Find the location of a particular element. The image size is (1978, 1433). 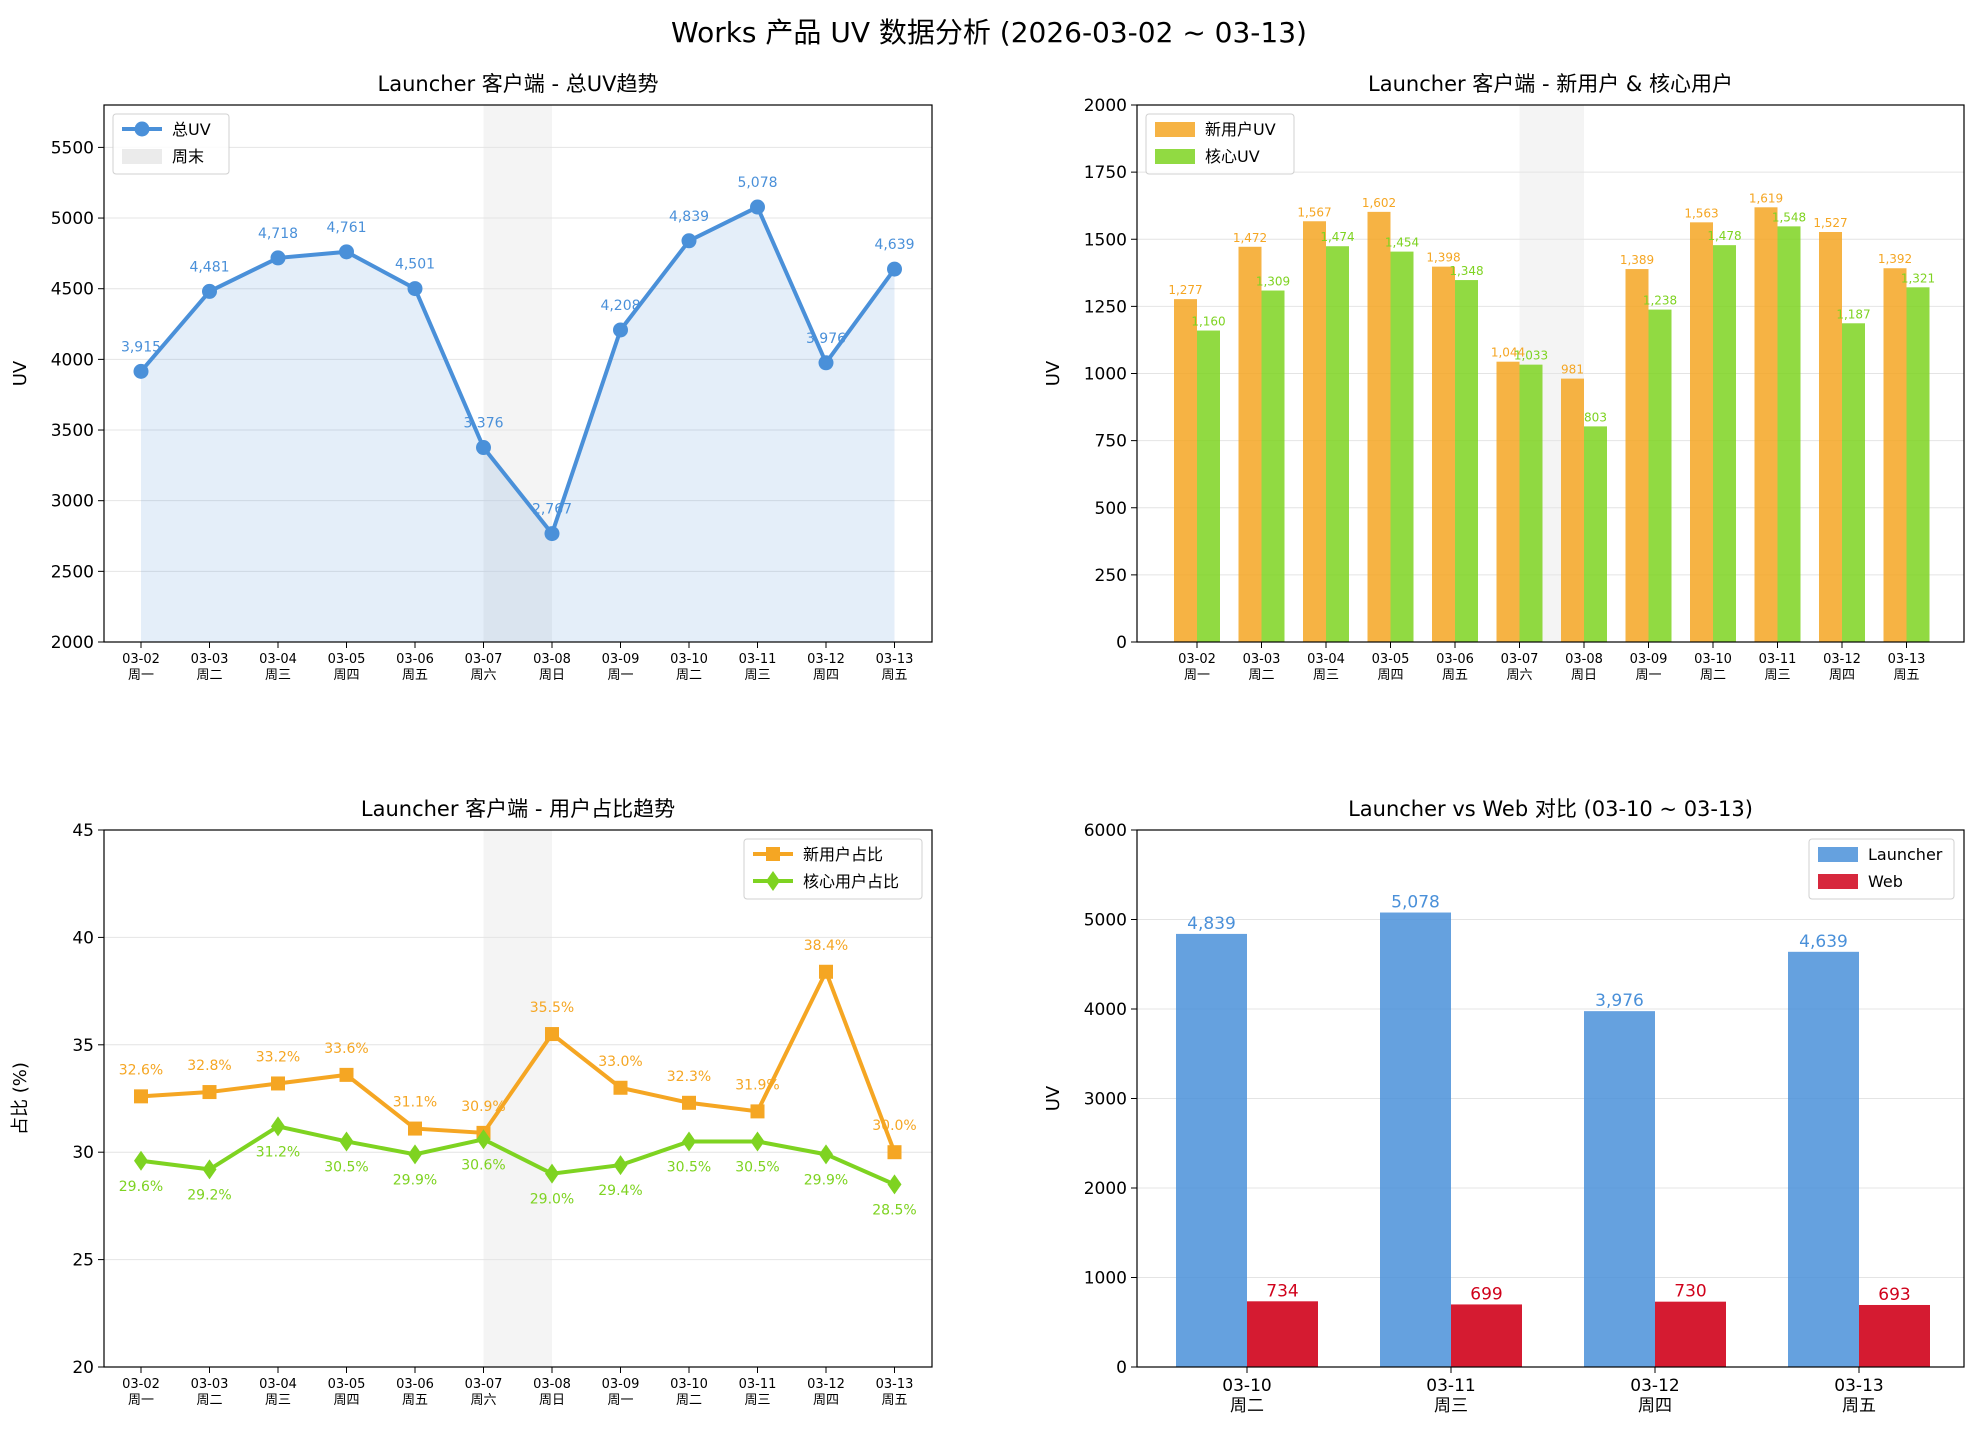

legend-swatch is located at coordinates (1175, 129).